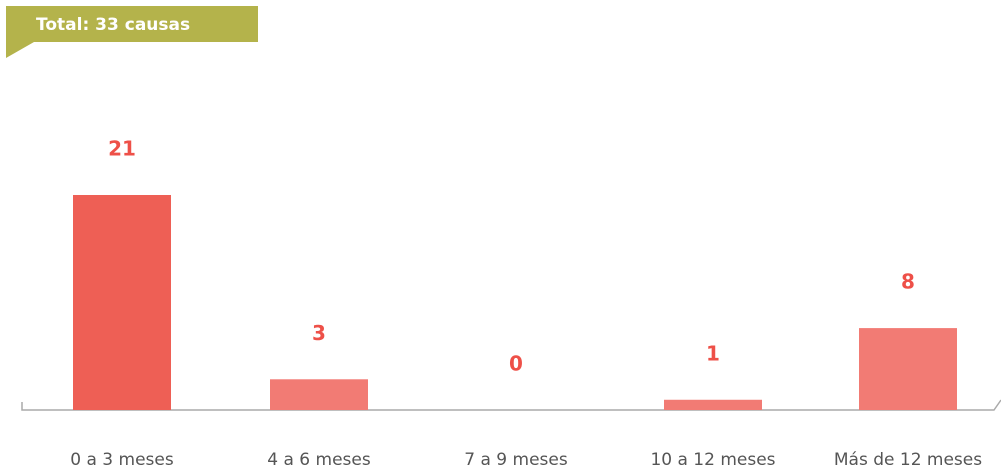 The height and width of the screenshot is (470, 1001). I want to click on value-label: 21, so click(122, 149).